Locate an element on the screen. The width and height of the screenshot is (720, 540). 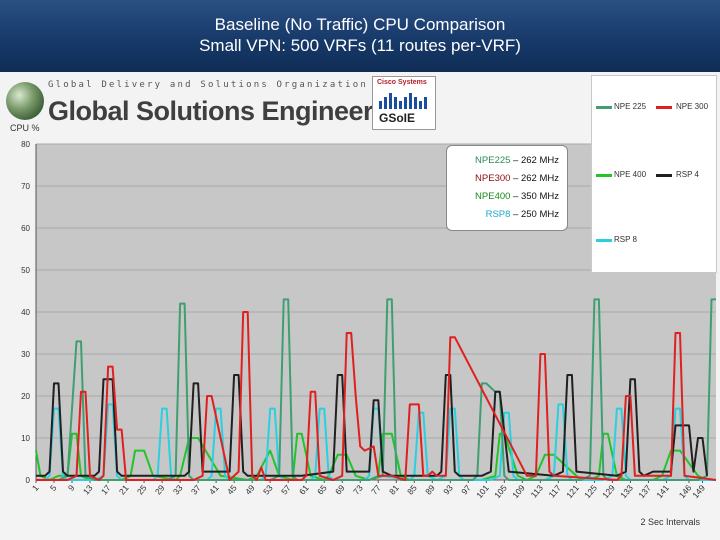
x-tick-label: 129 is located at coordinates (608, 492).